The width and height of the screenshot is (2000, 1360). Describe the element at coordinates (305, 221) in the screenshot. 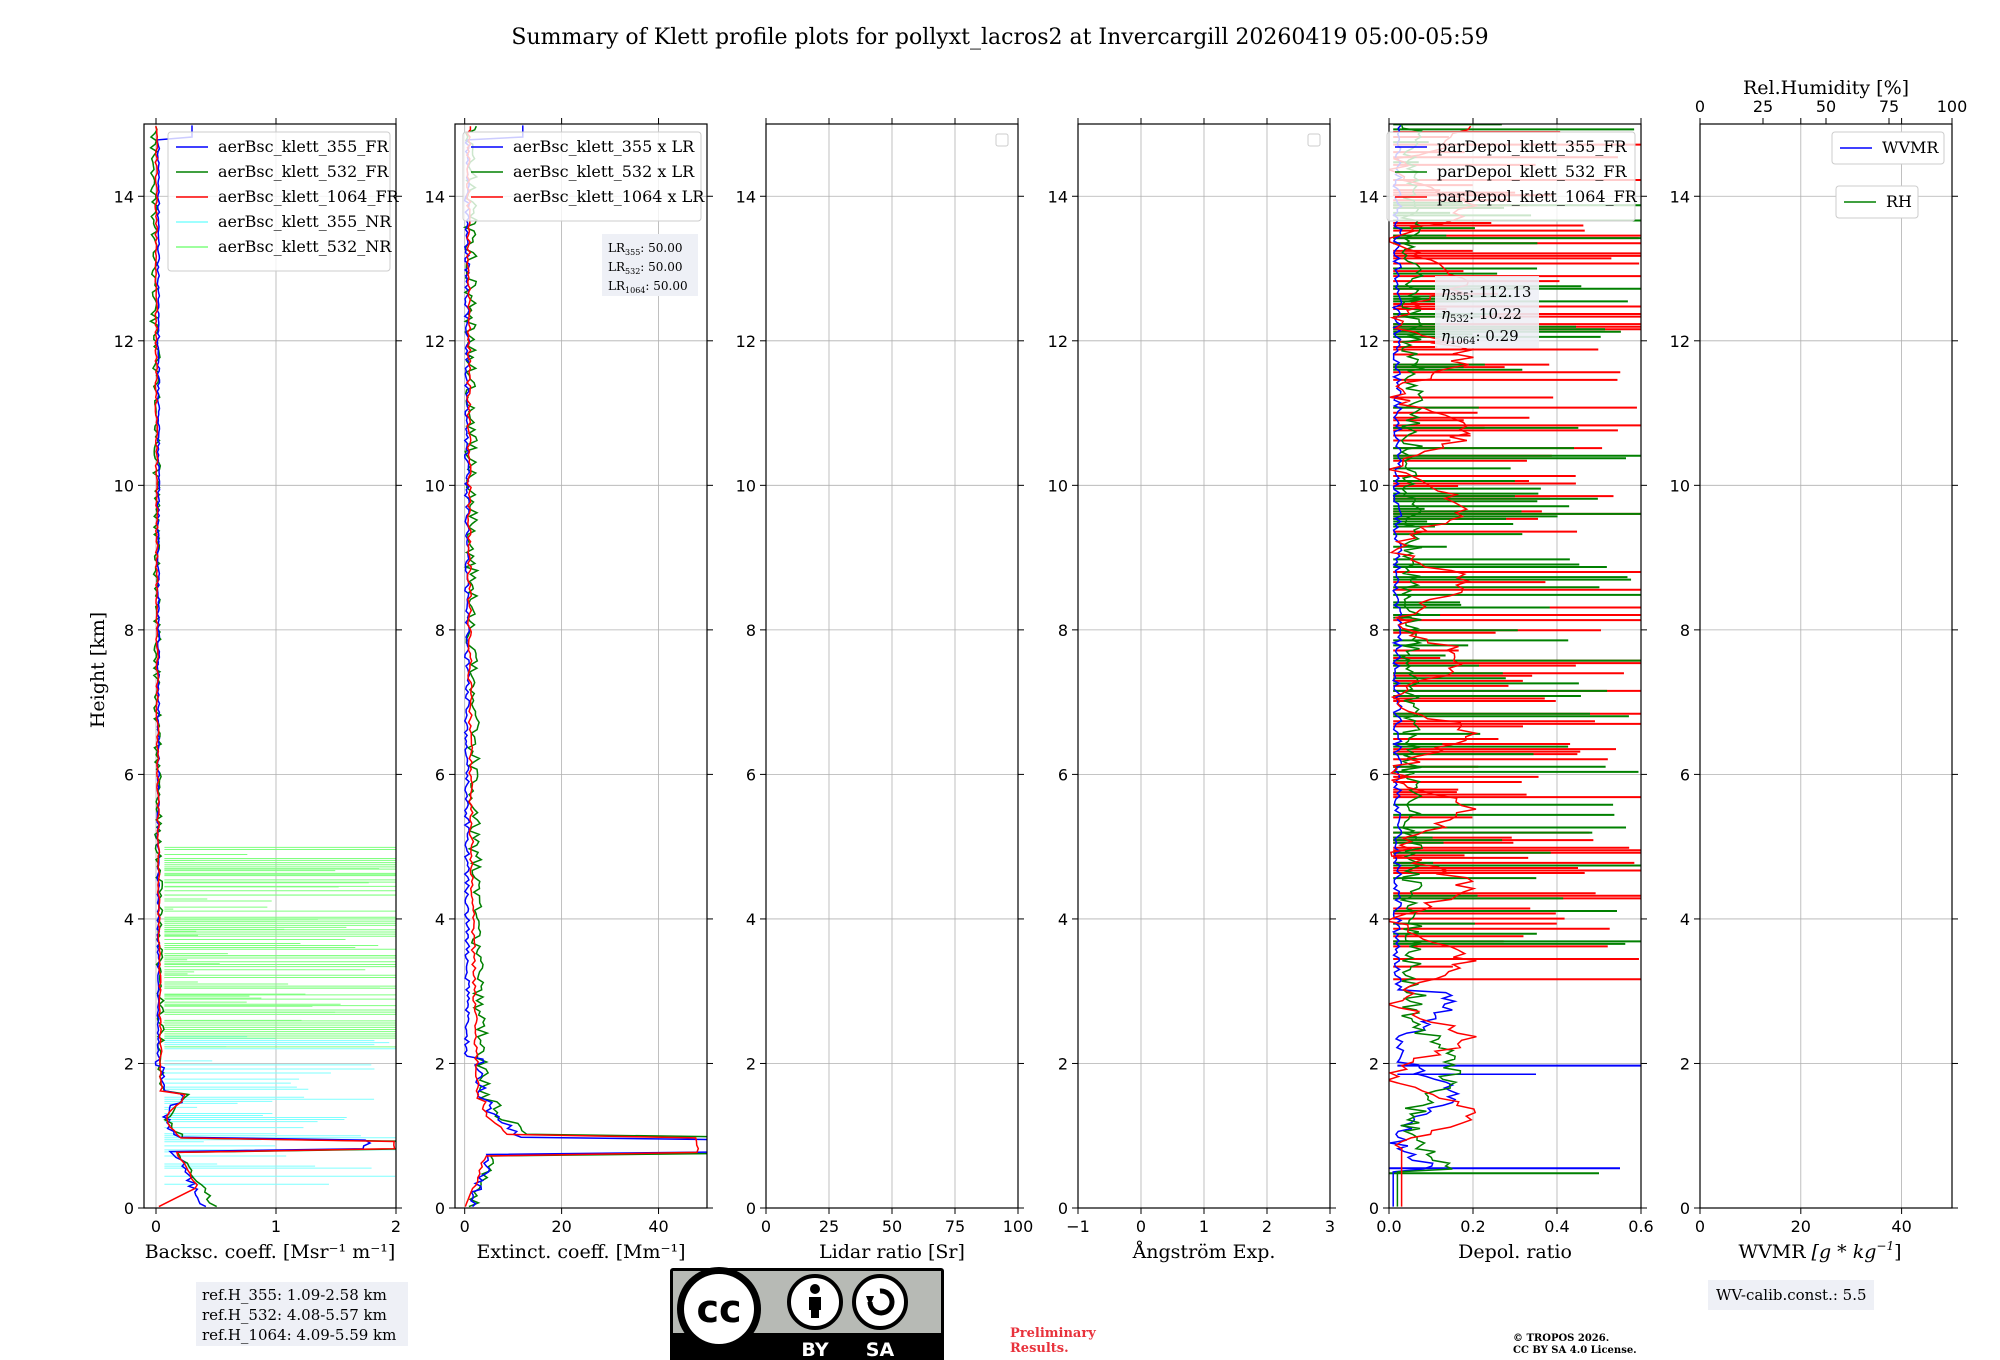

I see `legend-entry: aerBsc_klett_355_NR` at that location.